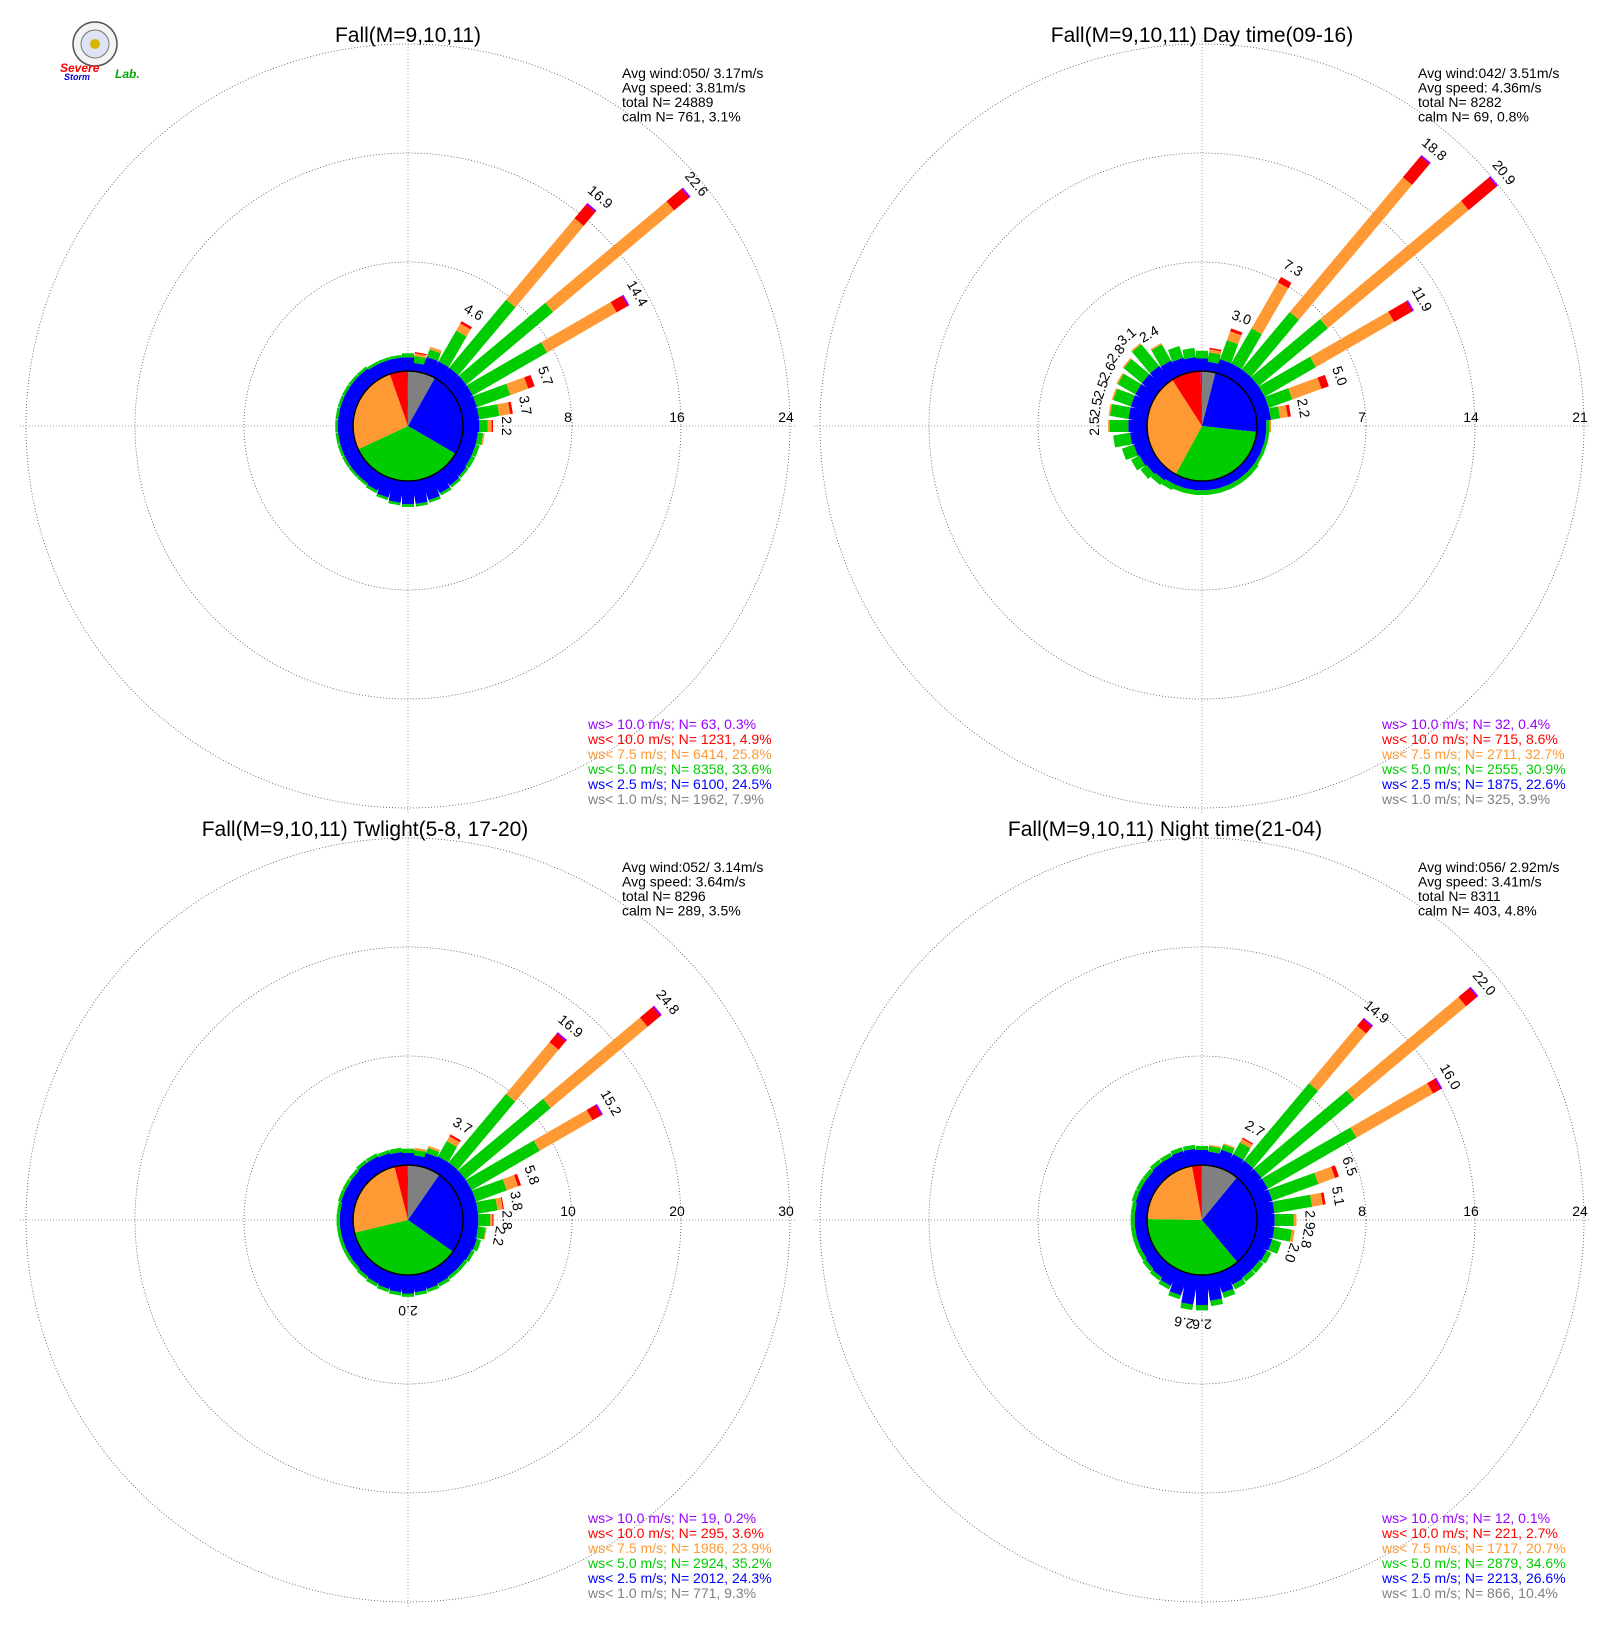 This screenshot has width=1620, height=1640. What do you see at coordinates (470, 462) in the screenshot?
I see `petal-120-lt5` at bounding box center [470, 462].